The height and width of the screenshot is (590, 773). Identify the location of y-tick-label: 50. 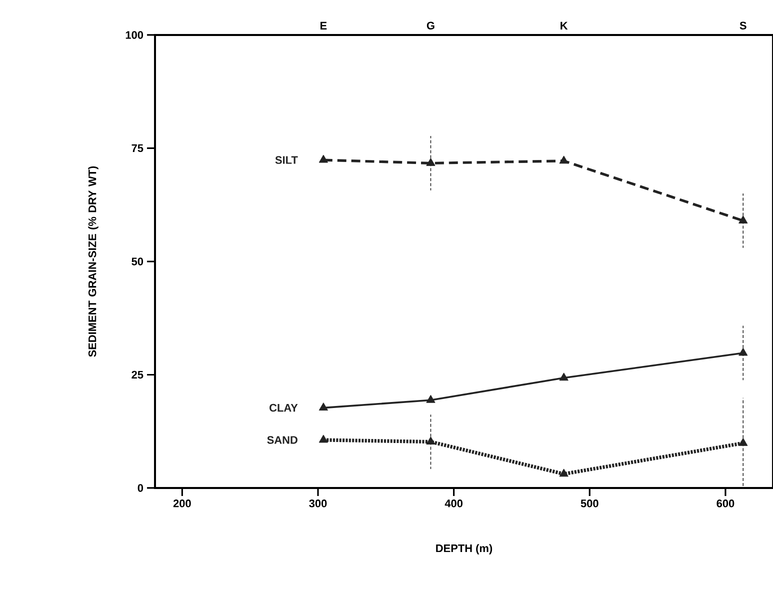
(138, 262).